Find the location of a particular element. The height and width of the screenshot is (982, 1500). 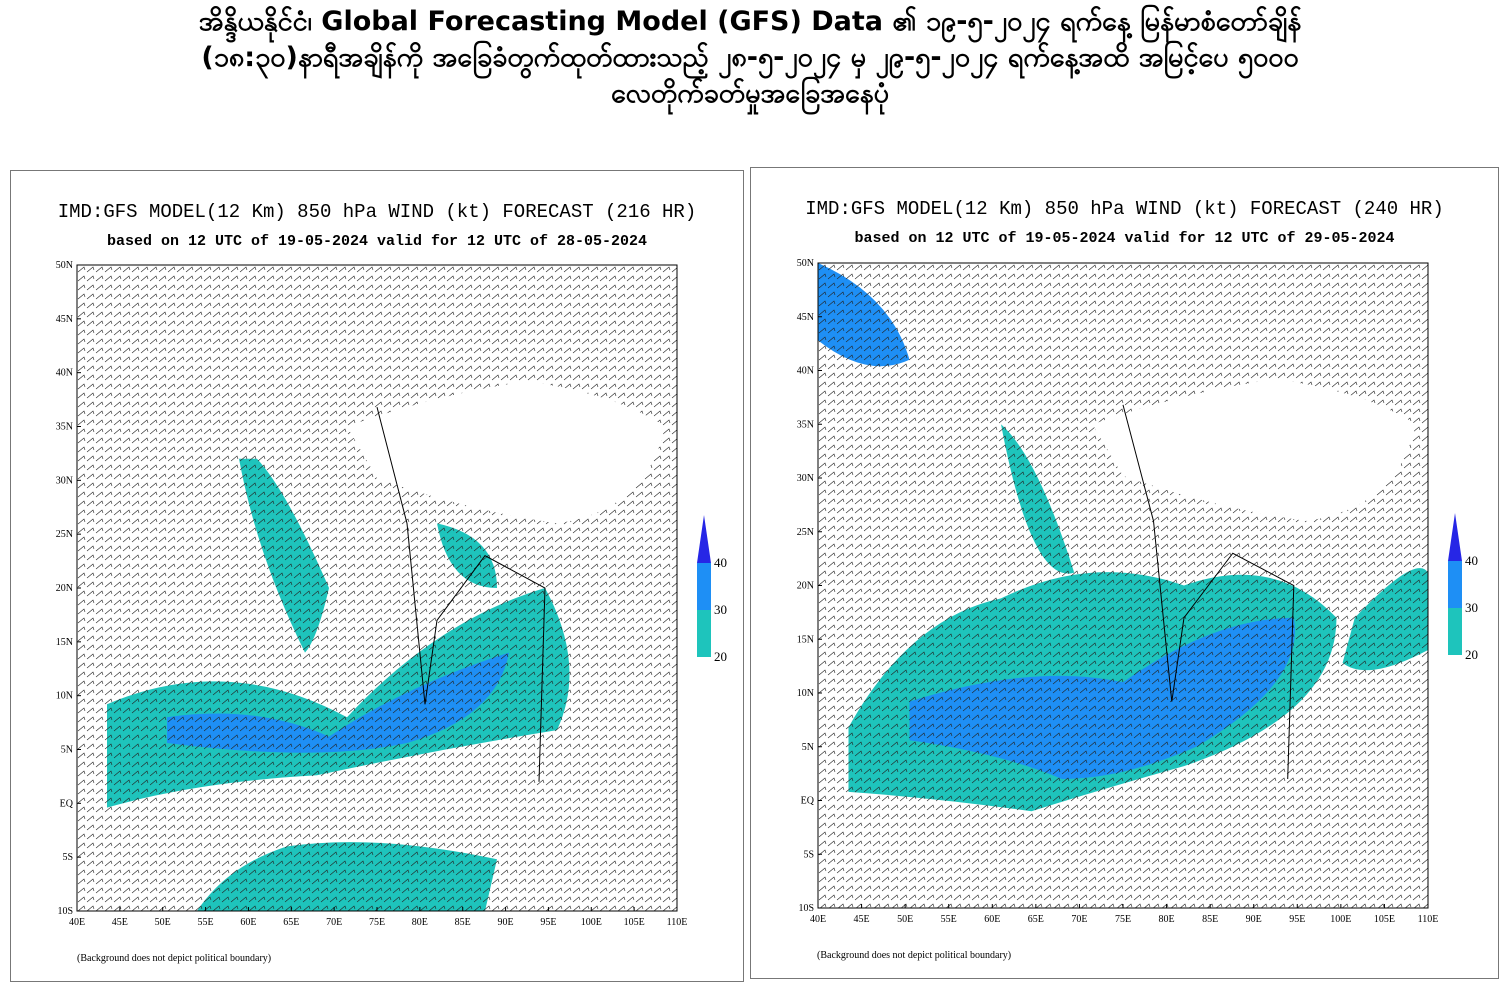

title-line-3: လေတိုက်ခတ်မှုအခြေအနေပုံ is located at coordinates (750, 93).